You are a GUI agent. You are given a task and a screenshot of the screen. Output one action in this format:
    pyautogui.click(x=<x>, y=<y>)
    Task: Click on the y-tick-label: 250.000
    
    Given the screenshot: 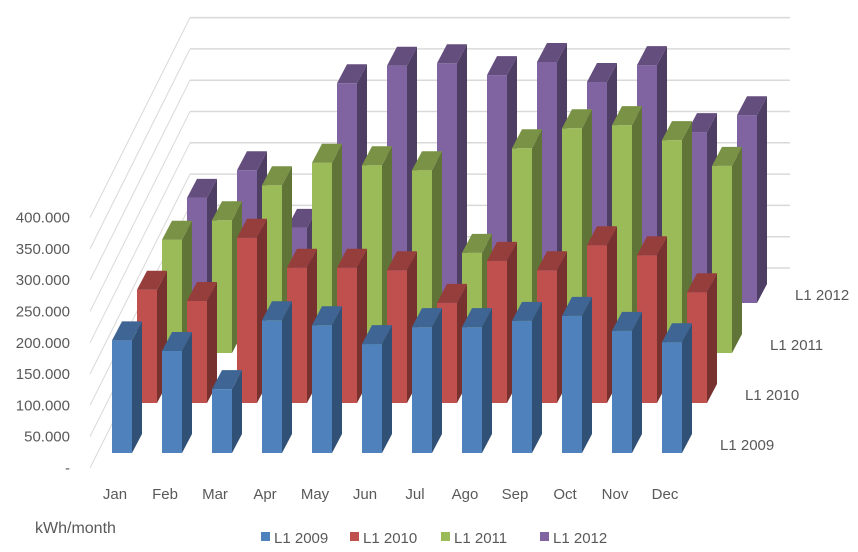 What is the action you would take?
    pyautogui.click(x=43, y=312)
    